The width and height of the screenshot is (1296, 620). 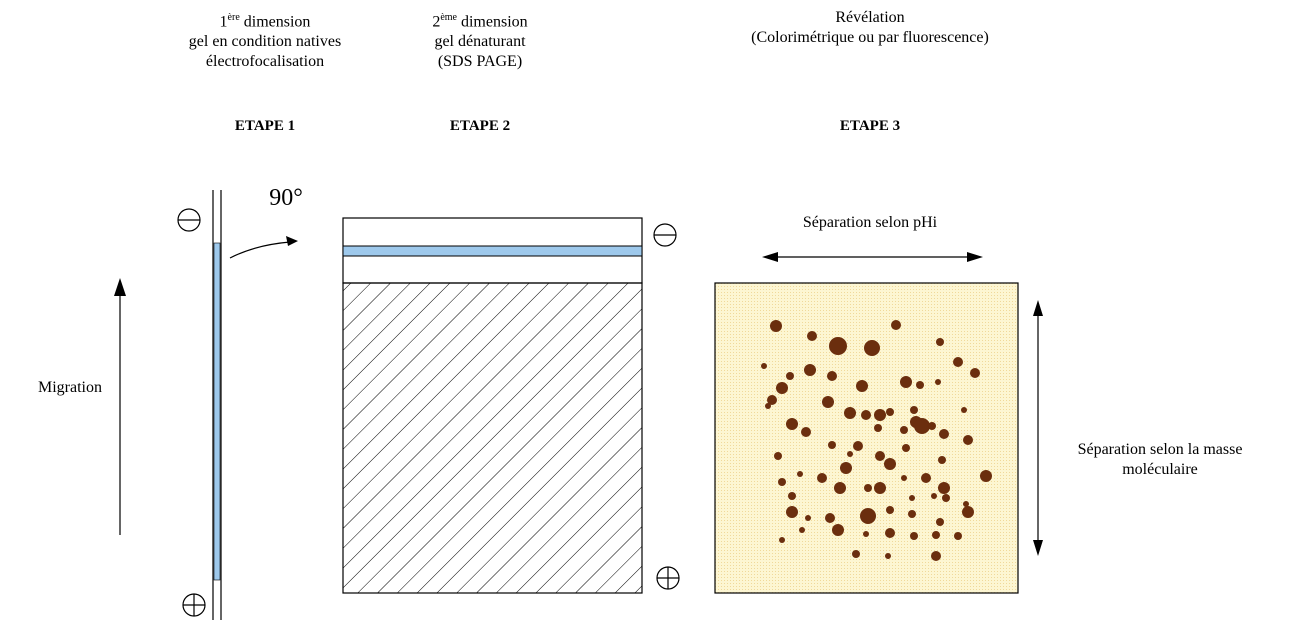 I want to click on mass-separation-line2: moléculaire, so click(x=1160, y=469).